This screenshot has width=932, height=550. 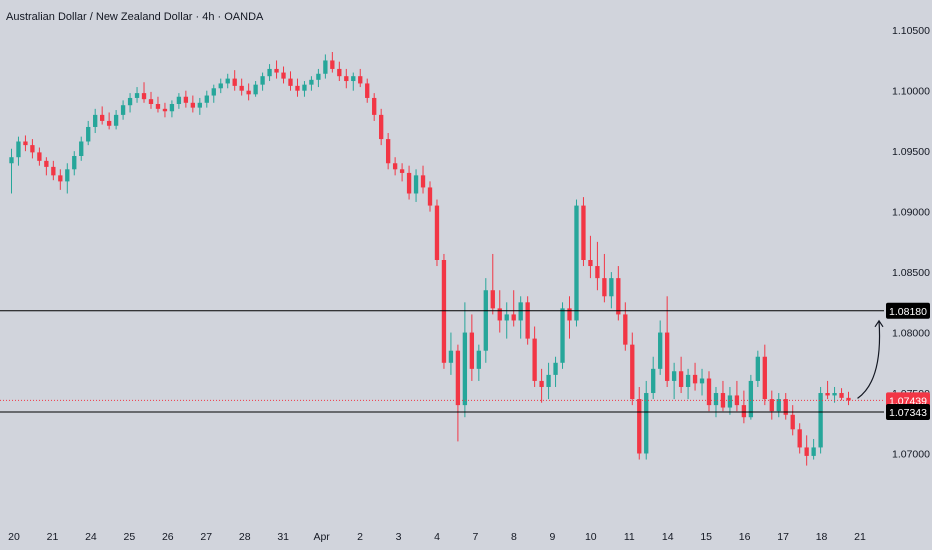 I want to click on x-tick-label: 14, so click(x=668, y=537).